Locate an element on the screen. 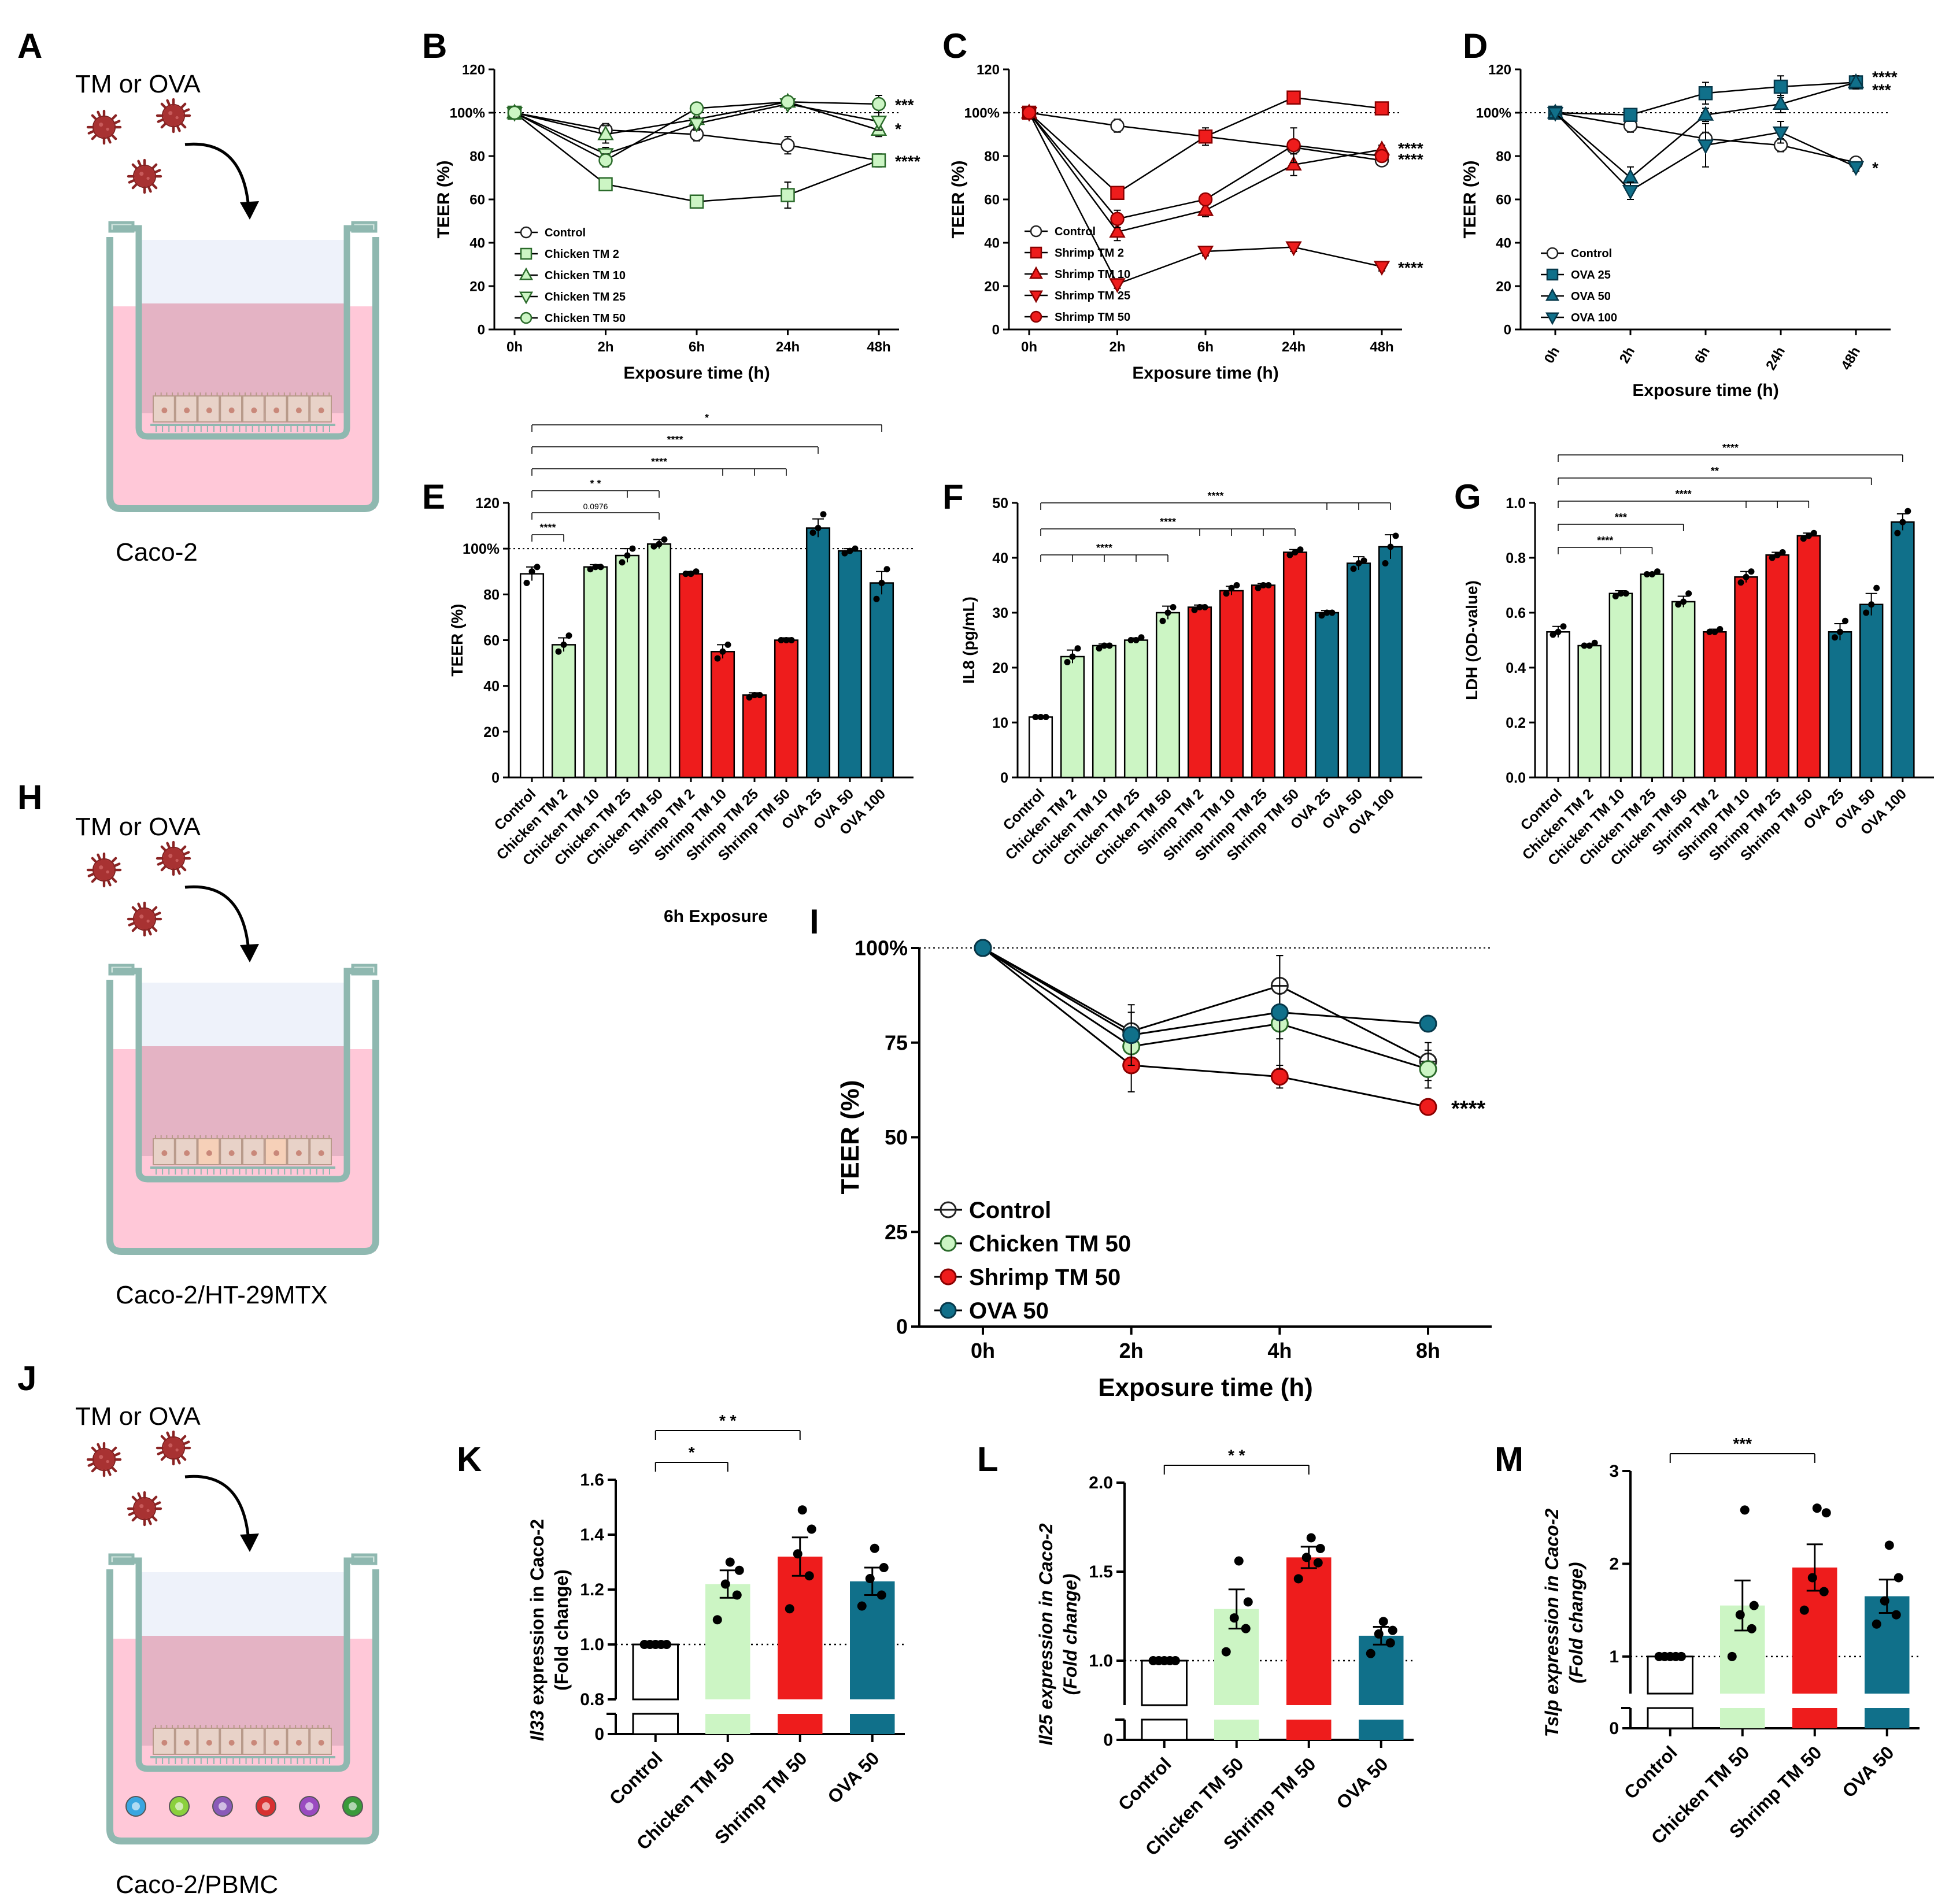  bar-group: OVA 50 is located at coordinates (1874, 1671).